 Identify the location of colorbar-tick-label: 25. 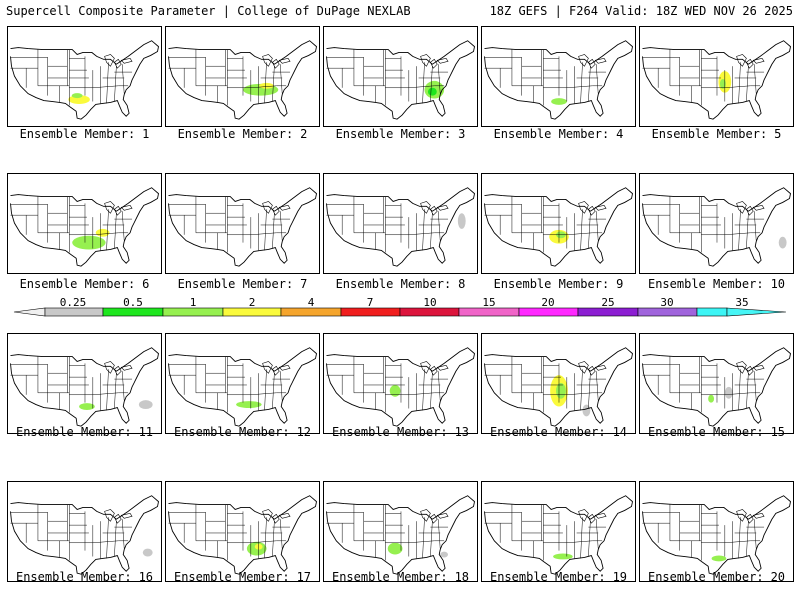
(608, 302).